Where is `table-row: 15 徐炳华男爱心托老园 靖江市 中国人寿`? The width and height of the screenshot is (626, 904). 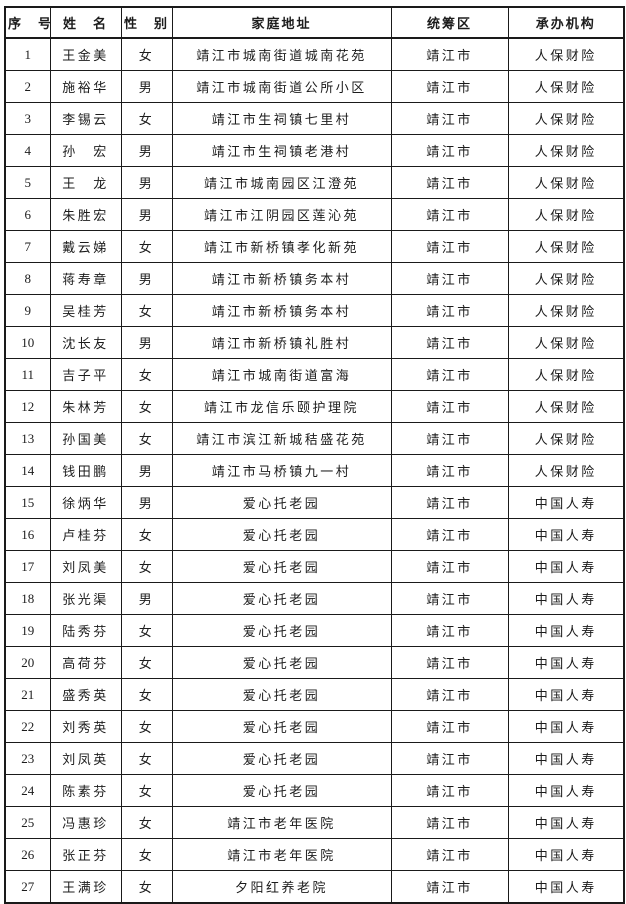
table-row: 15 徐炳华男爱心托老园 靖江市 中国人寿 is located at coordinates (314, 502).